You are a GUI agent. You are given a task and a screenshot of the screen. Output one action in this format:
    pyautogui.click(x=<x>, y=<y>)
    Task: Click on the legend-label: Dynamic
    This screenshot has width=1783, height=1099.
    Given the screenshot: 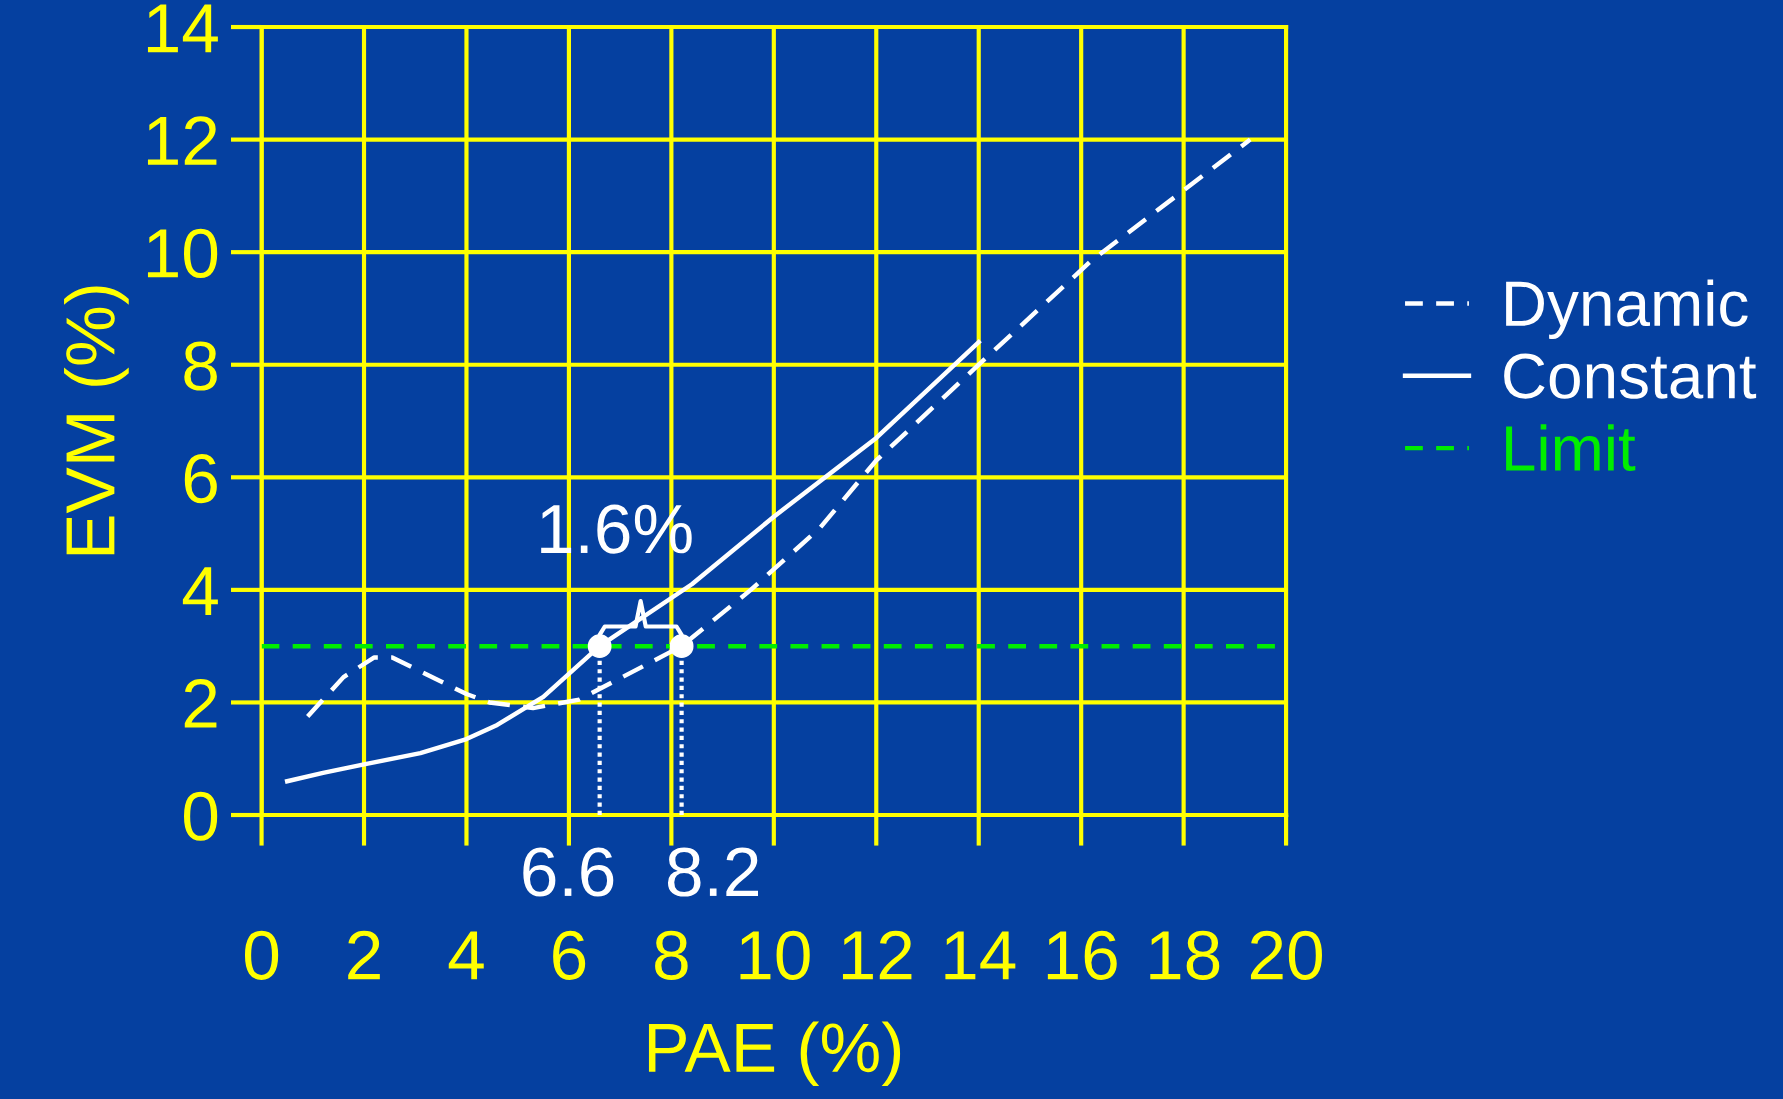 What is the action you would take?
    pyautogui.click(x=1627, y=309)
    